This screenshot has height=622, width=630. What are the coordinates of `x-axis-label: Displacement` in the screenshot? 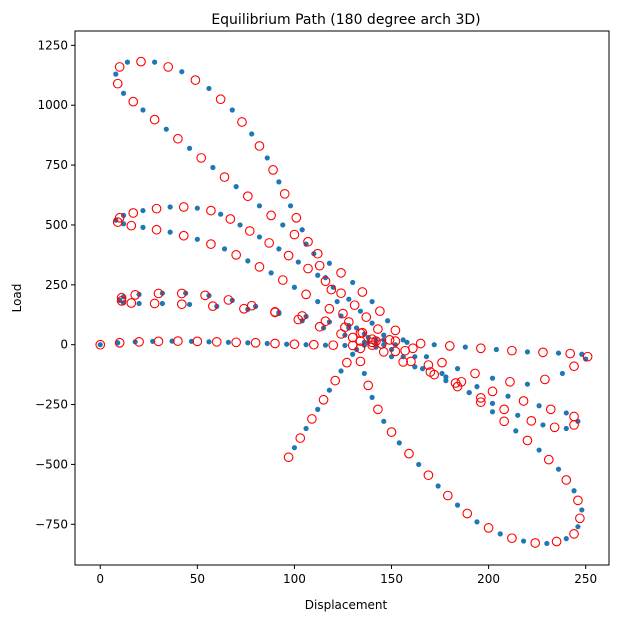 It's located at (346, 605).